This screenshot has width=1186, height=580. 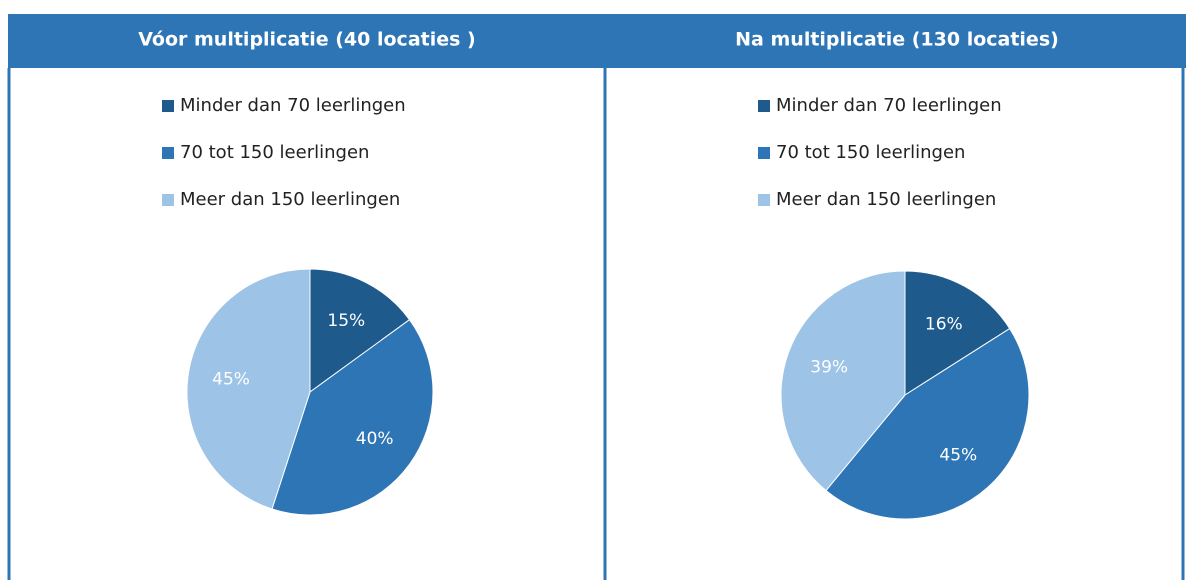 What do you see at coordinates (597, 41) in the screenshot?
I see `header-bar` at bounding box center [597, 41].